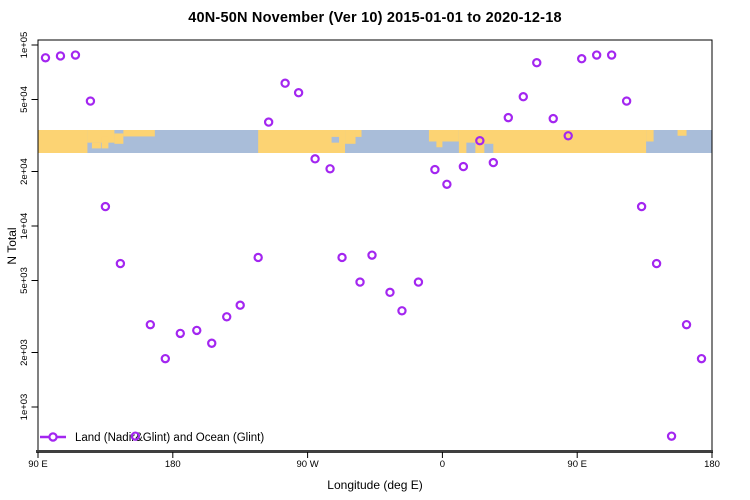 The width and height of the screenshot is (750, 500). Describe the element at coordinates (24, 226) in the screenshot. I see `y-tick-label: 1e+04` at that location.